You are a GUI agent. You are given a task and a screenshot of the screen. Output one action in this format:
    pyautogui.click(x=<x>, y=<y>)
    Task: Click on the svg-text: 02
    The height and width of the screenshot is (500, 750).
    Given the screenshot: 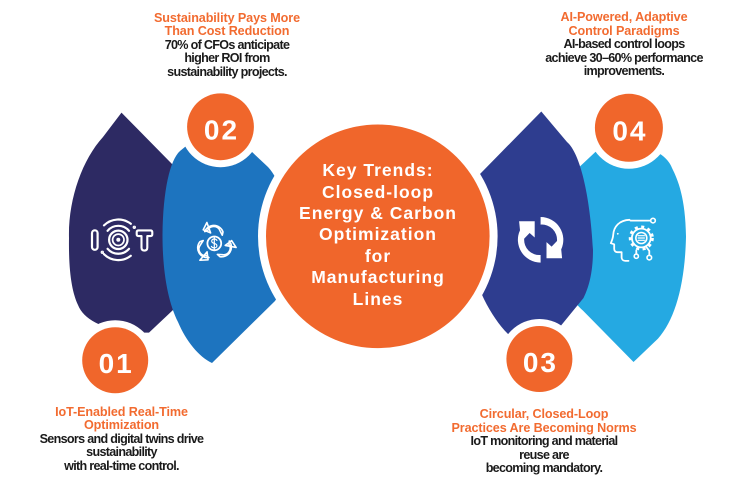 What is the action you would take?
    pyautogui.click(x=221, y=130)
    